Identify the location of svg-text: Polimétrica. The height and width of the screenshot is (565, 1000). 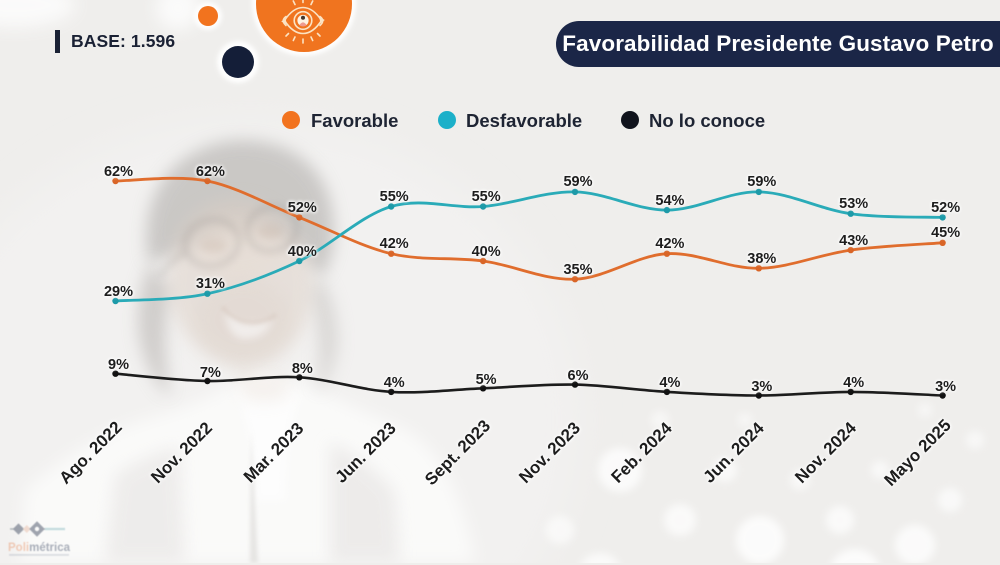
(39, 548).